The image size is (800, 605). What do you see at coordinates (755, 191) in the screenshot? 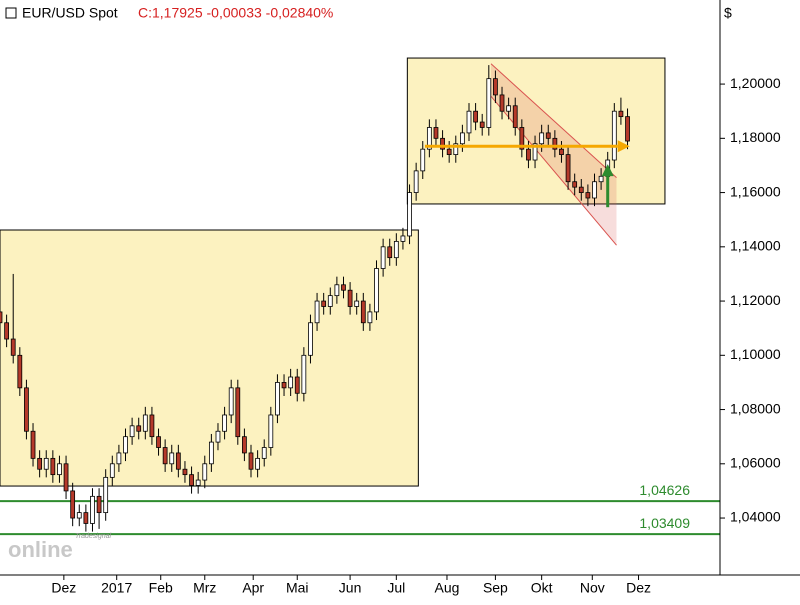
I see `y-tick-label: 1,16000` at bounding box center [755, 191].